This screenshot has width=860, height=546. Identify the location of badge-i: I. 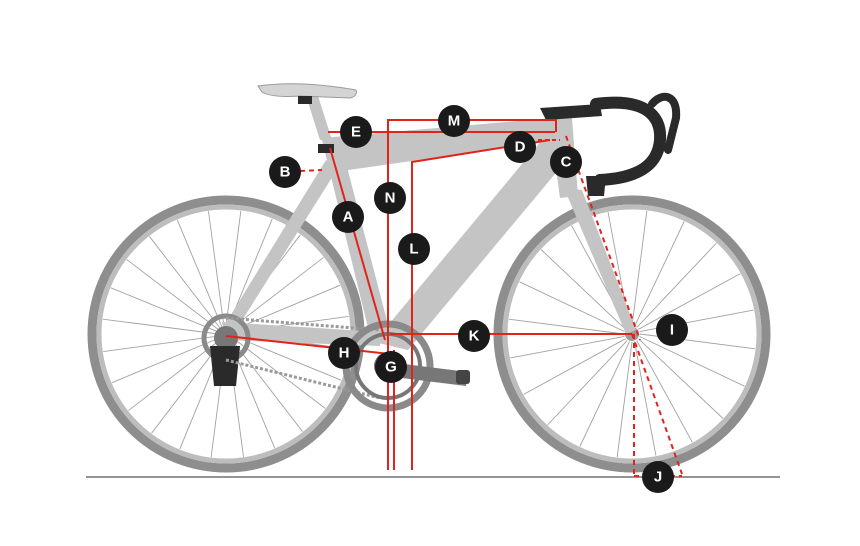
(672, 330).